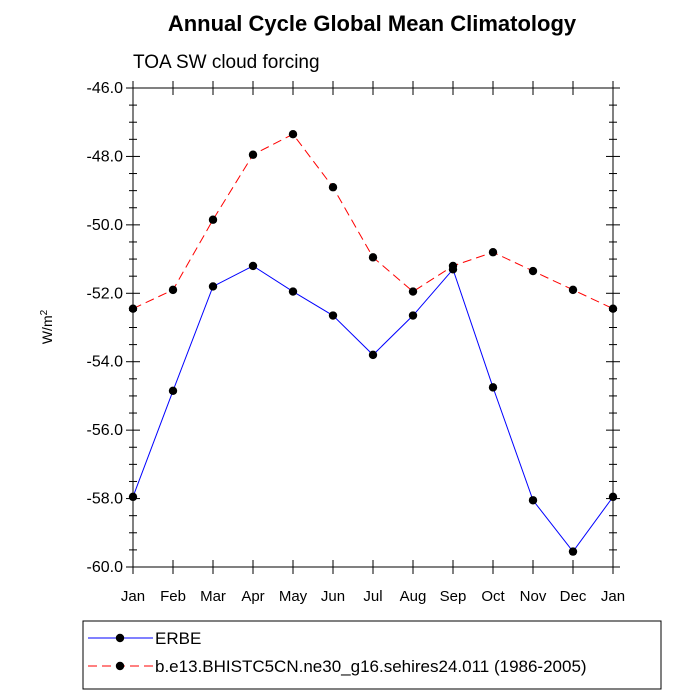 The height and width of the screenshot is (700, 700). I want to click on chart-subtitle: TOA SW cloud forcing, so click(226, 62).